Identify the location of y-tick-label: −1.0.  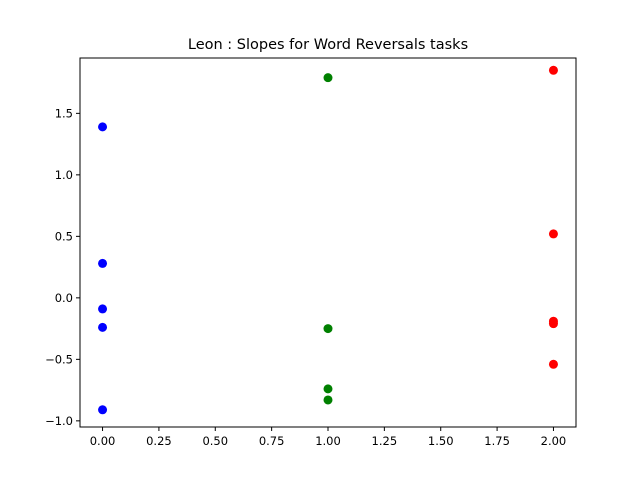
(59, 421).